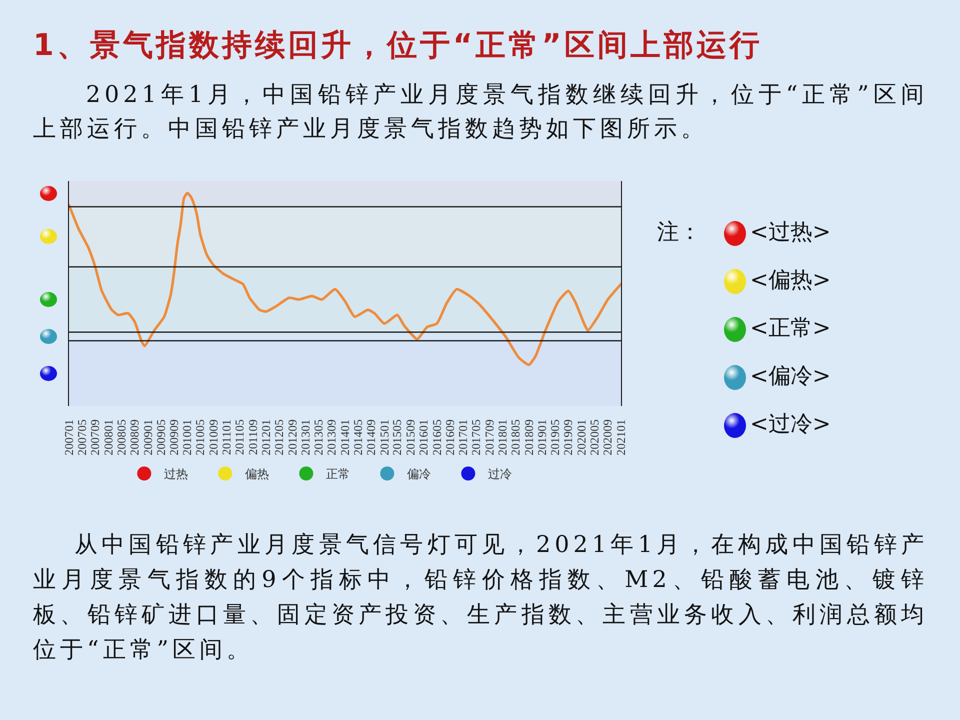  Describe the element at coordinates (790, 425) in the screenshot. I see `text: <过冷>` at that location.